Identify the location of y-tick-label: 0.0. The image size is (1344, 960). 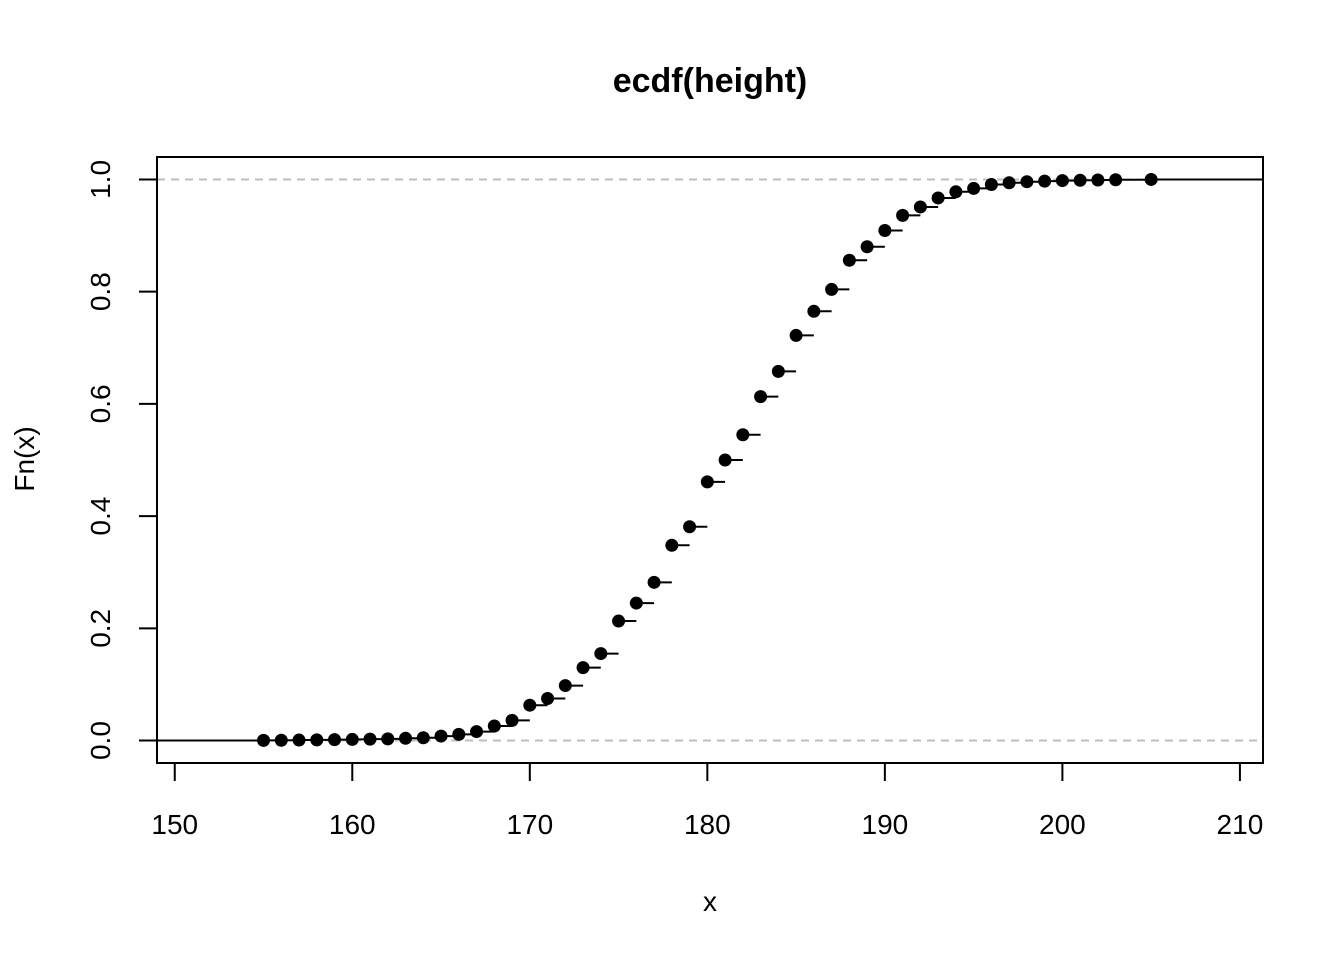
(100, 740).